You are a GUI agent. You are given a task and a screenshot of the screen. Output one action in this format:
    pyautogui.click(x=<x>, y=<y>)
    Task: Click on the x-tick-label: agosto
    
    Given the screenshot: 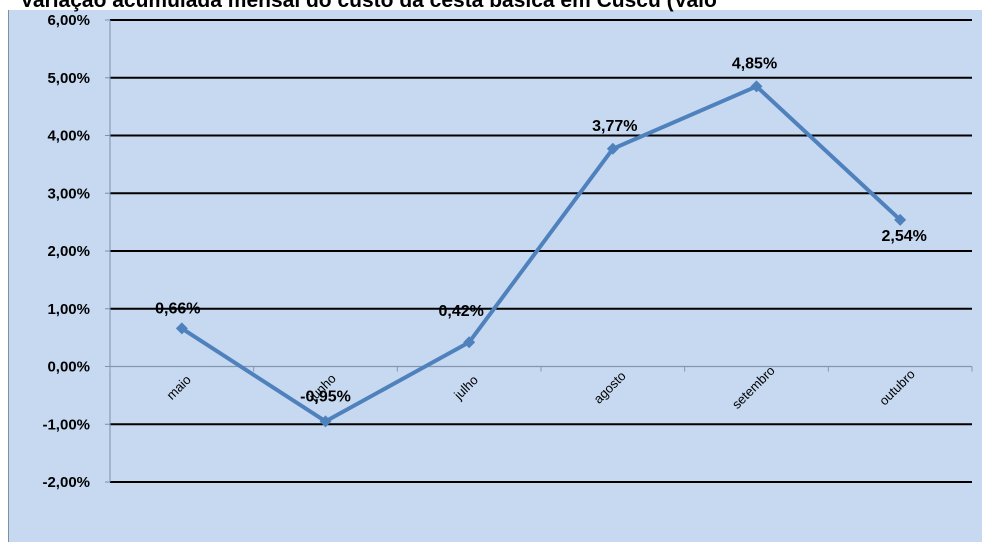 What is the action you would take?
    pyautogui.click(x=610, y=387)
    